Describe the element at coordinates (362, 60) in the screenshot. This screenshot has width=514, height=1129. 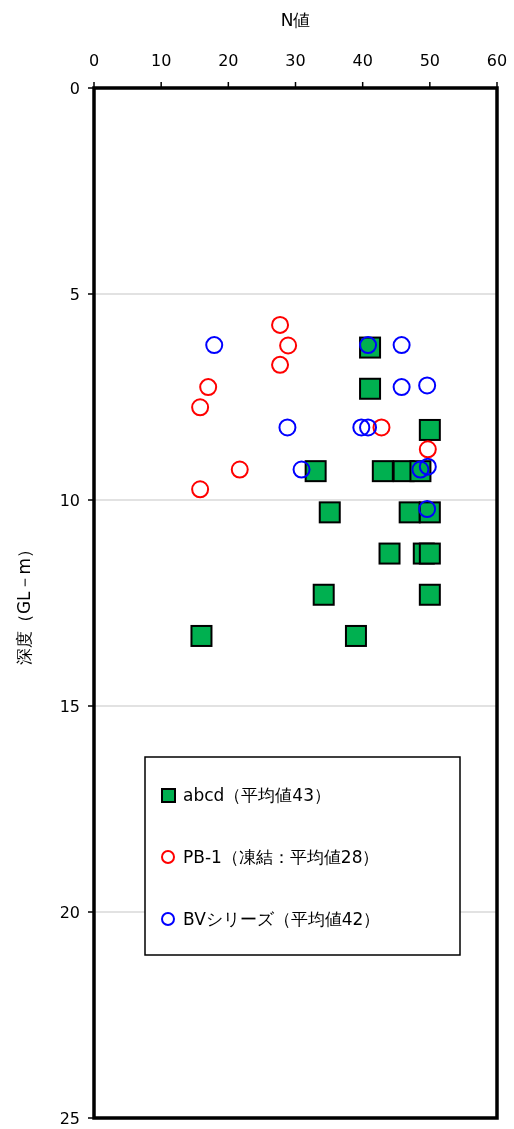
I see `x-tick-label: 40` at that location.